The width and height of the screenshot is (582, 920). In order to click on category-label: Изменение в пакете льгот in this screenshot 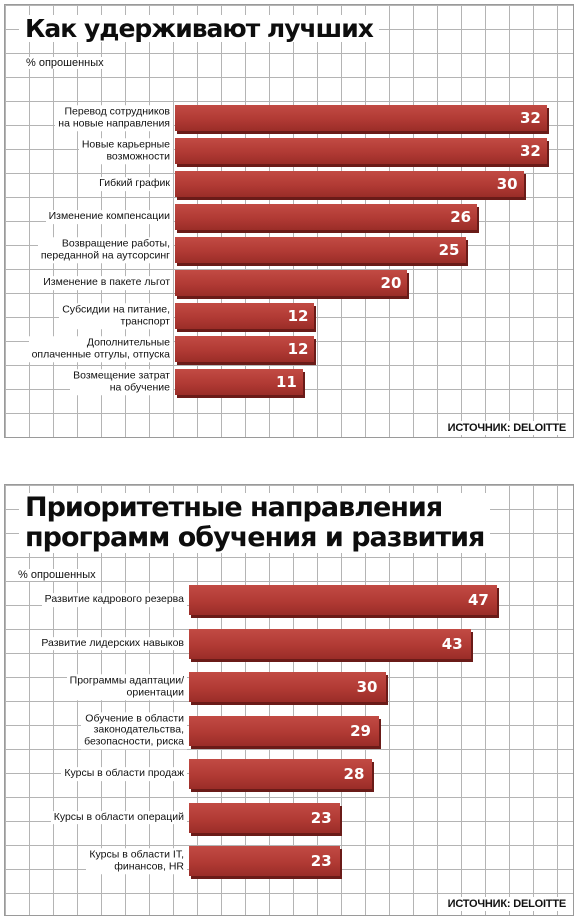, I will do `click(106, 283)`.